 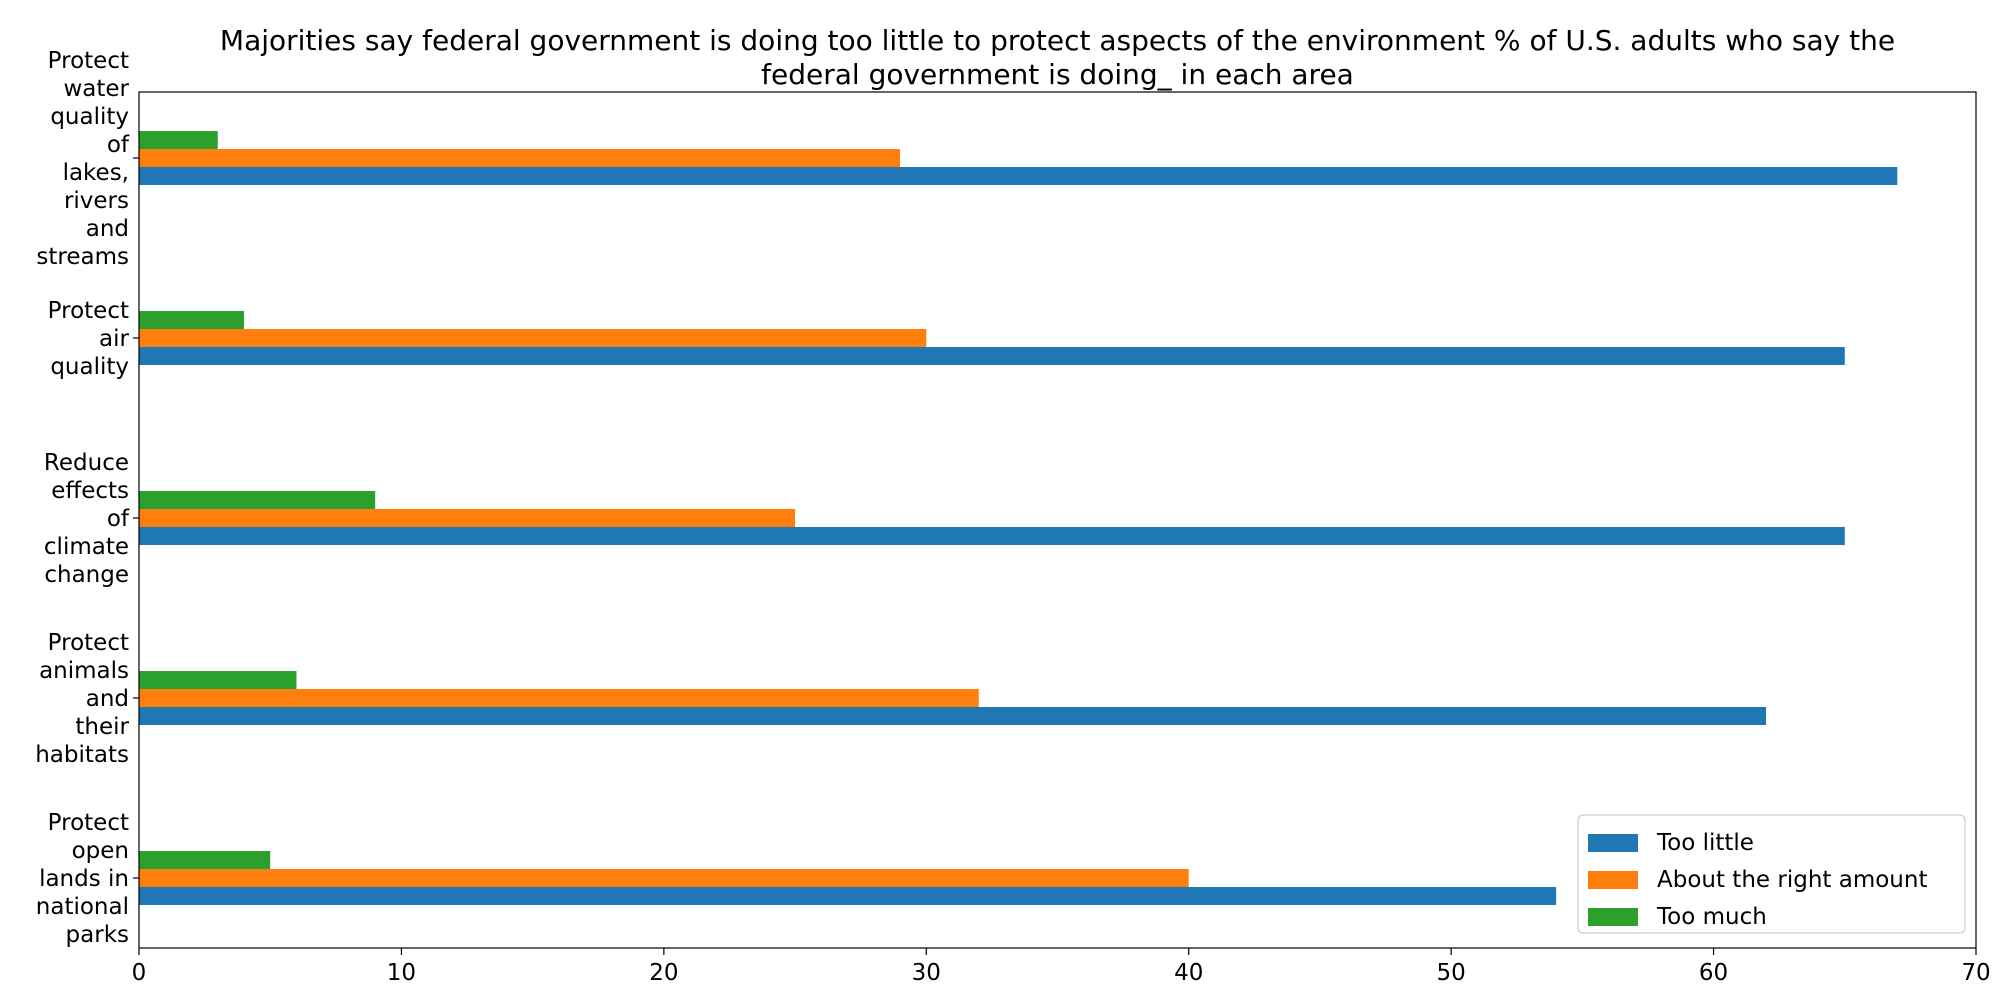 I want to click on y-category-label-line: effects, so click(x=90, y=491).